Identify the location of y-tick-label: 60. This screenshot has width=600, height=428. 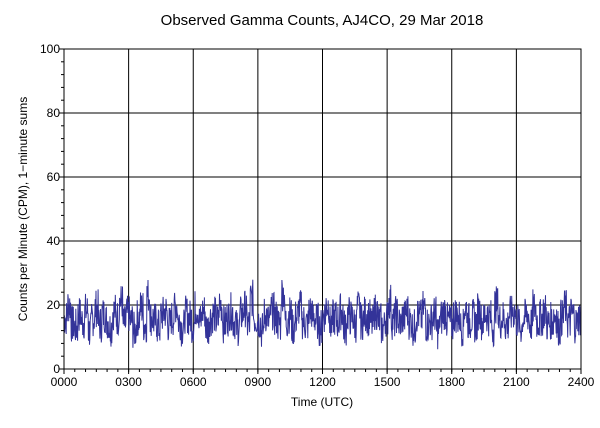
(54, 177).